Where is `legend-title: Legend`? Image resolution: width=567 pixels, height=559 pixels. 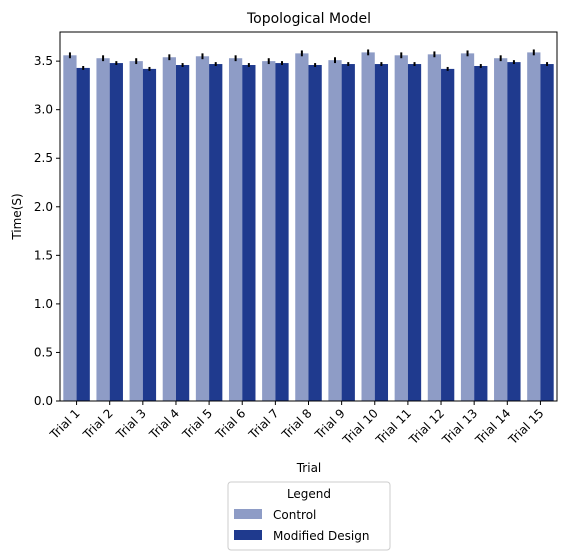
legend-title: Legend is located at coordinates (309, 494).